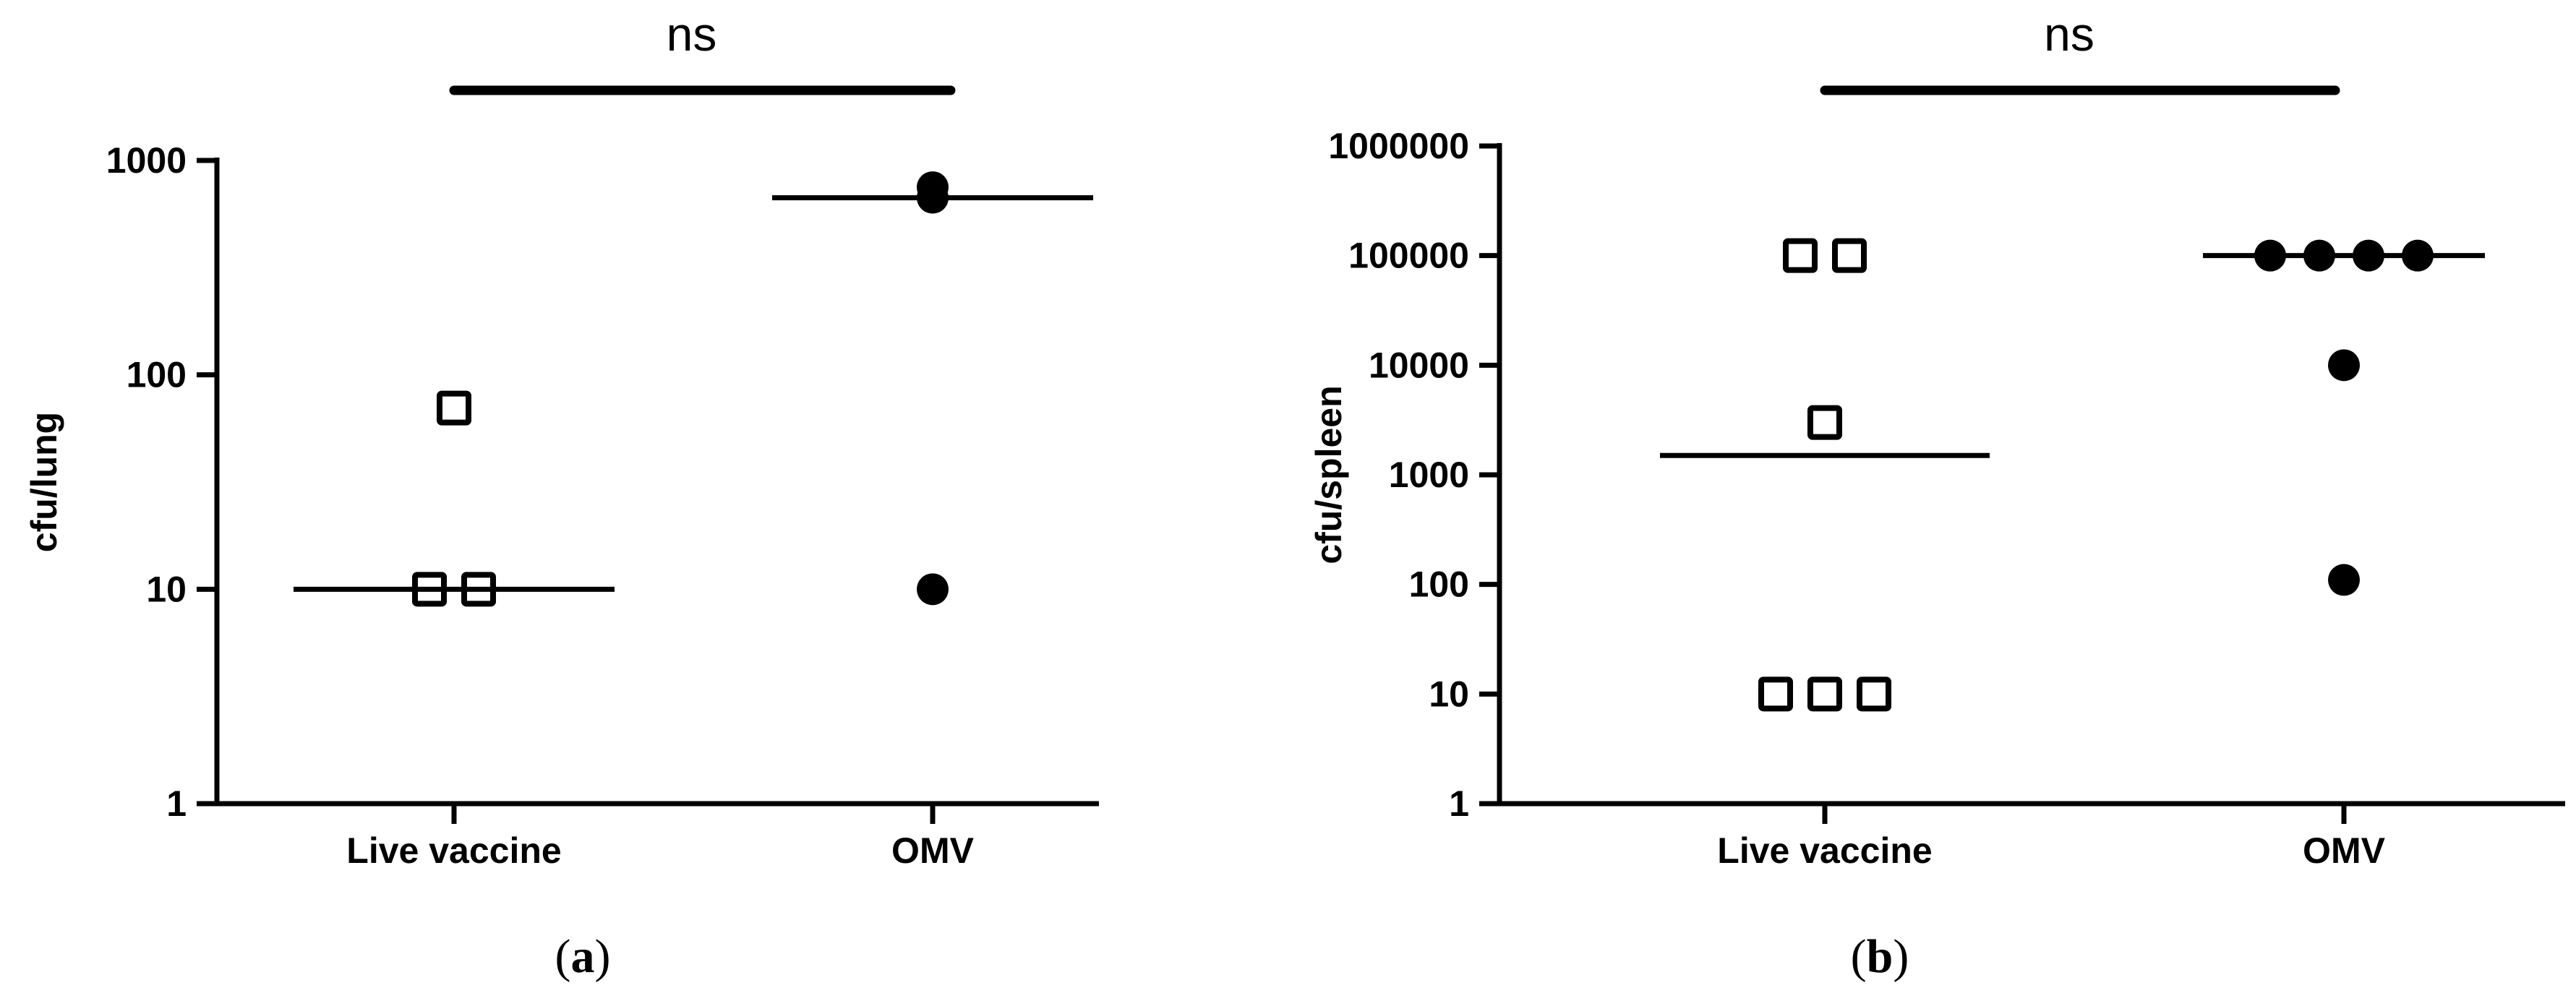 Image resolution: width=2576 pixels, height=993 pixels. Describe the element at coordinates (1398, 146) in the screenshot. I see `y-tick-label: 1000000` at that location.